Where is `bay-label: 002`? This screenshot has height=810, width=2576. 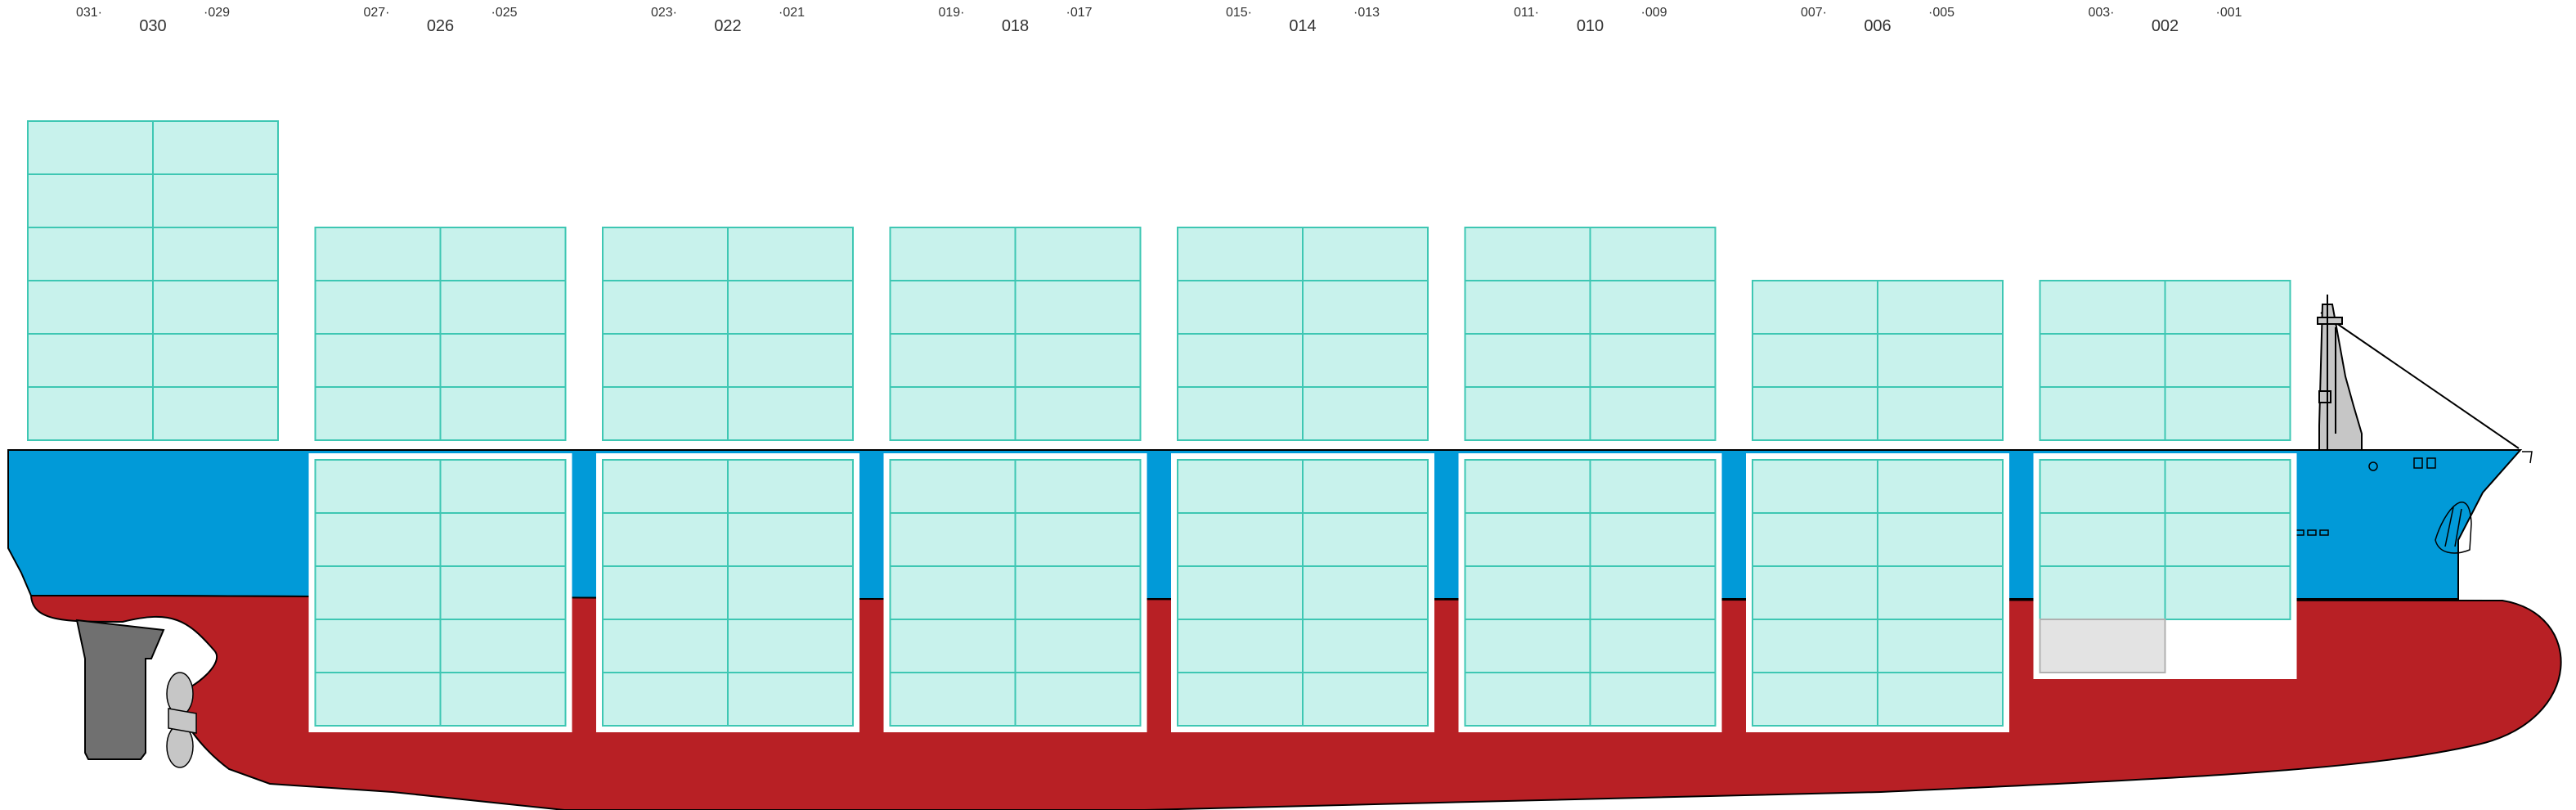
bay-label: 002 is located at coordinates (2166, 26).